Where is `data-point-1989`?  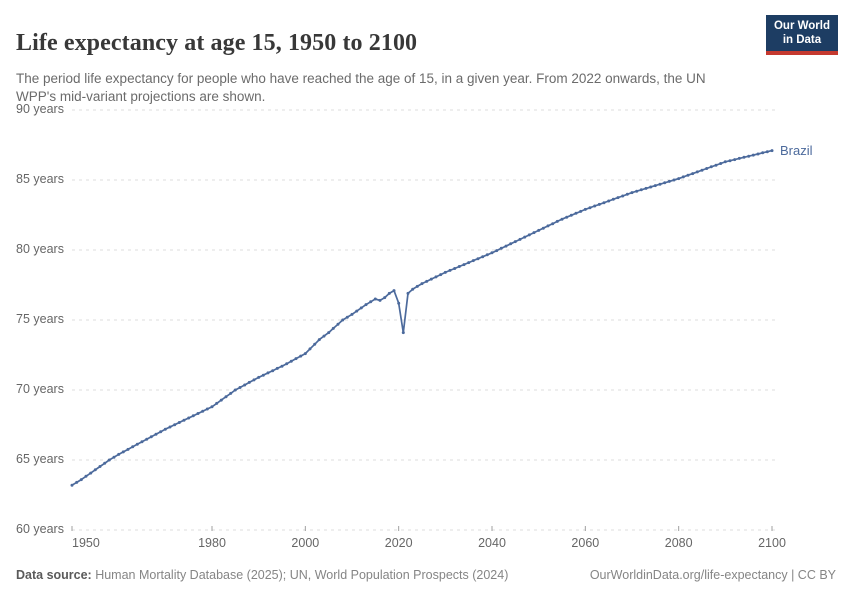
data-point-1989 is located at coordinates (254, 380).